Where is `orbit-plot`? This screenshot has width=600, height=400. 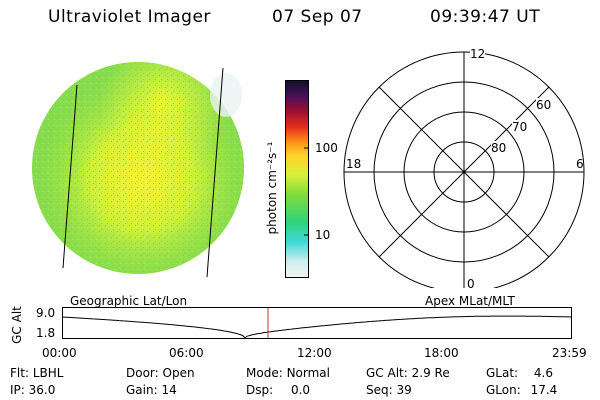 orbit-plot is located at coordinates (317, 323).